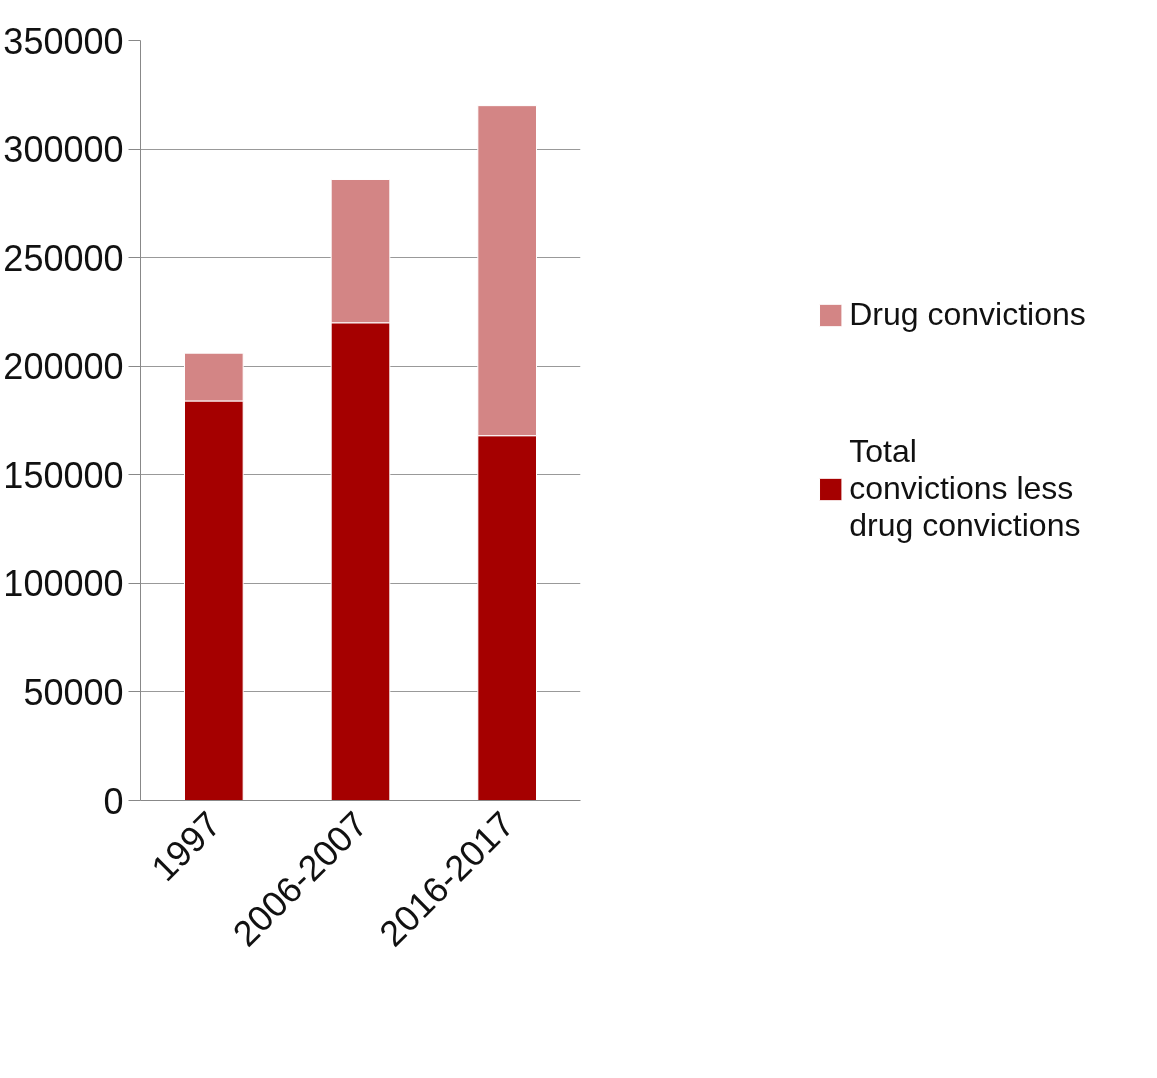 This screenshot has width=1157, height=1078. What do you see at coordinates (63, 367) in the screenshot?
I see `y-tick-label: 200000` at bounding box center [63, 367].